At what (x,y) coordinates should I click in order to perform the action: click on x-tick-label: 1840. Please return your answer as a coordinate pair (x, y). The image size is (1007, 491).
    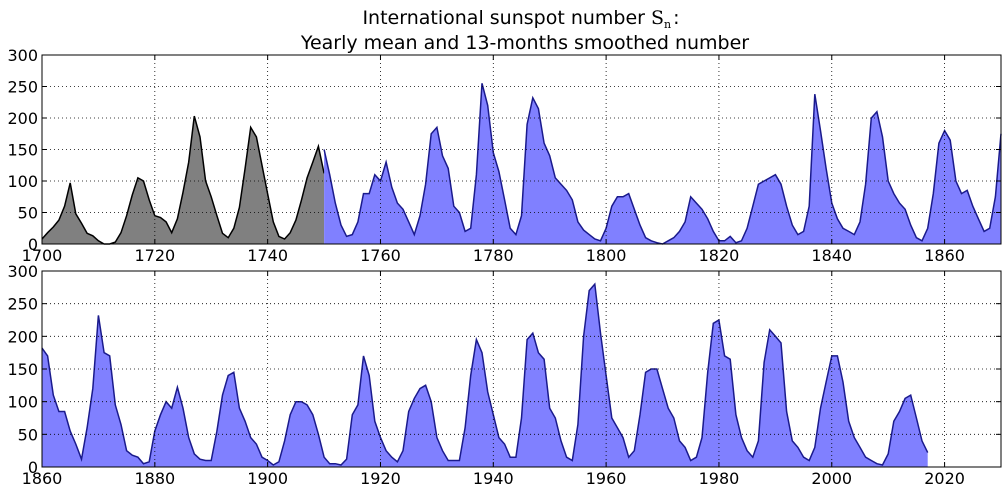
    Looking at the image, I should click on (831, 255).